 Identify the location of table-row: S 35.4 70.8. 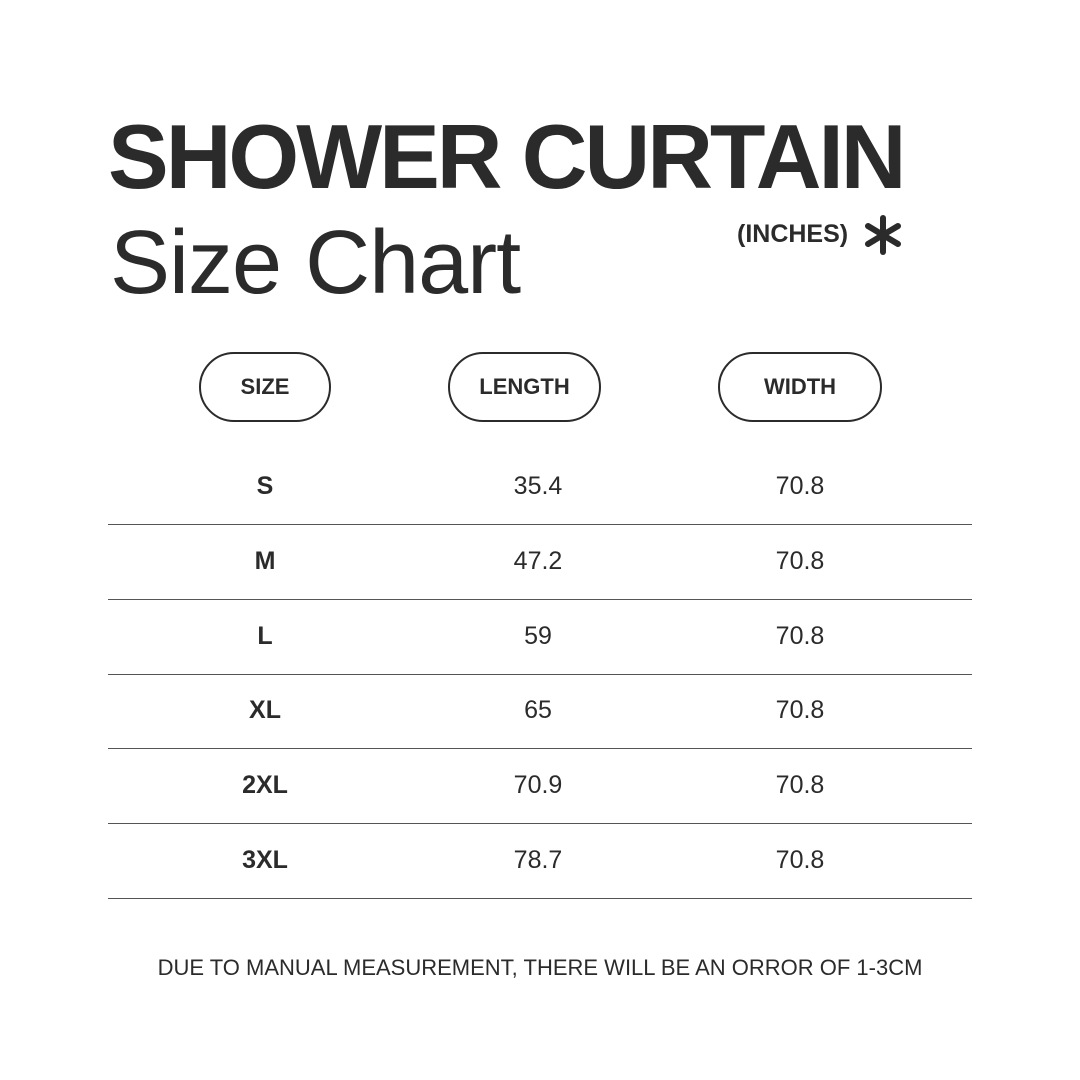
(540, 487).